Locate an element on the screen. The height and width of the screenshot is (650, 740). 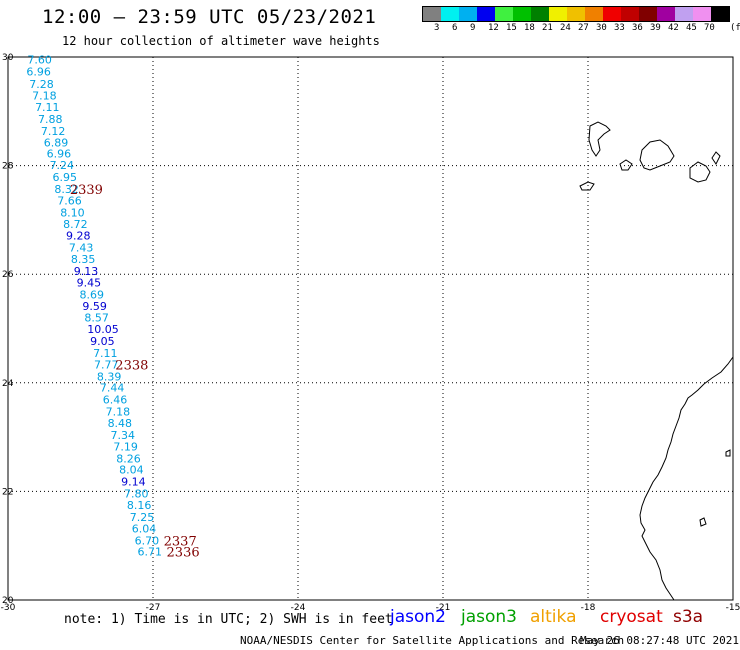
wave-height-value: 9.45 is located at coordinates (89, 282).